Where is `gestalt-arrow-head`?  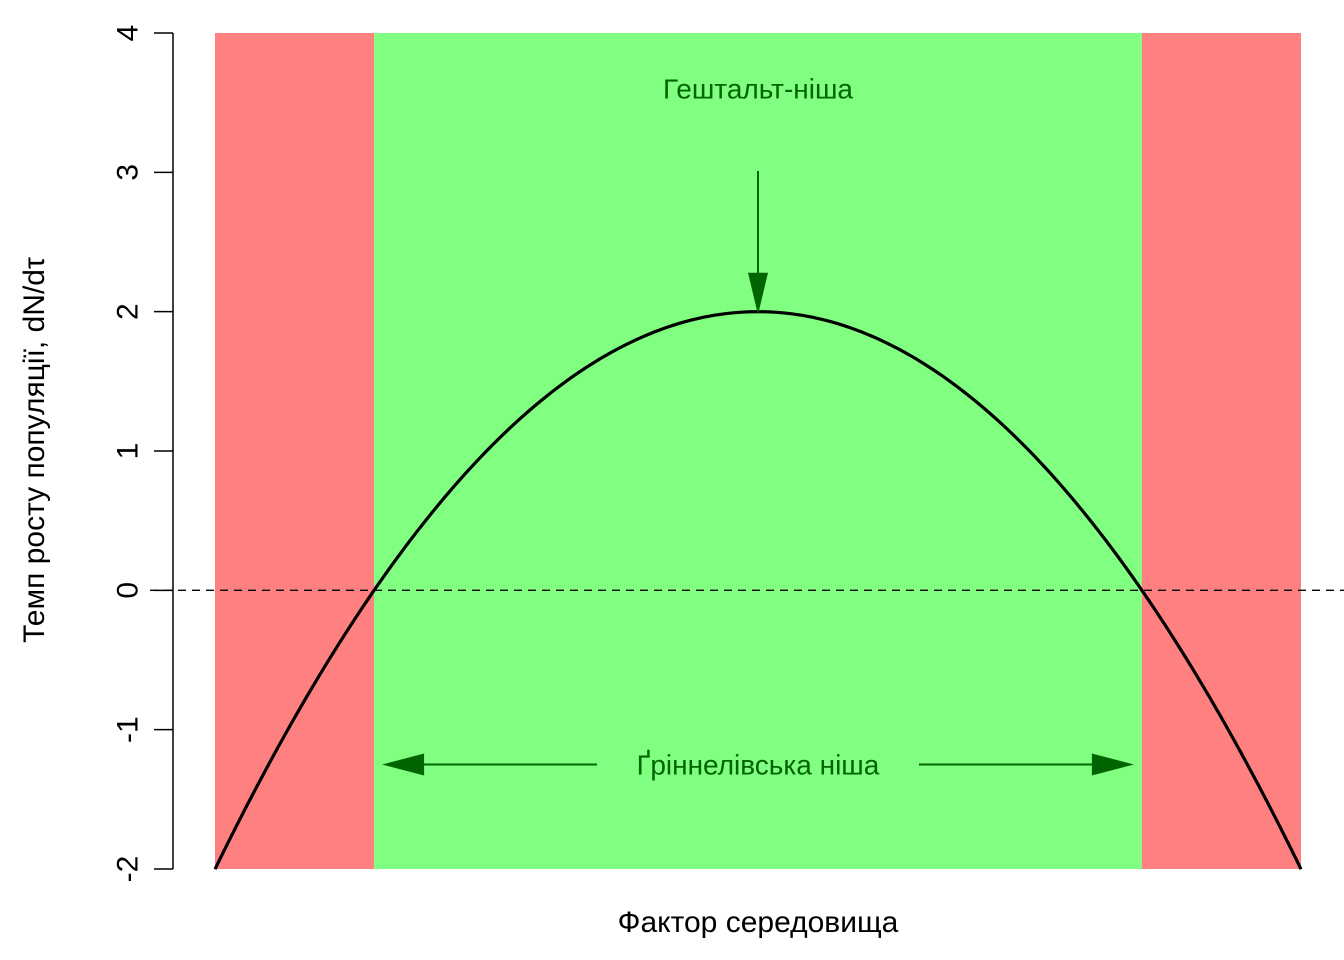 gestalt-arrow-head is located at coordinates (758, 293).